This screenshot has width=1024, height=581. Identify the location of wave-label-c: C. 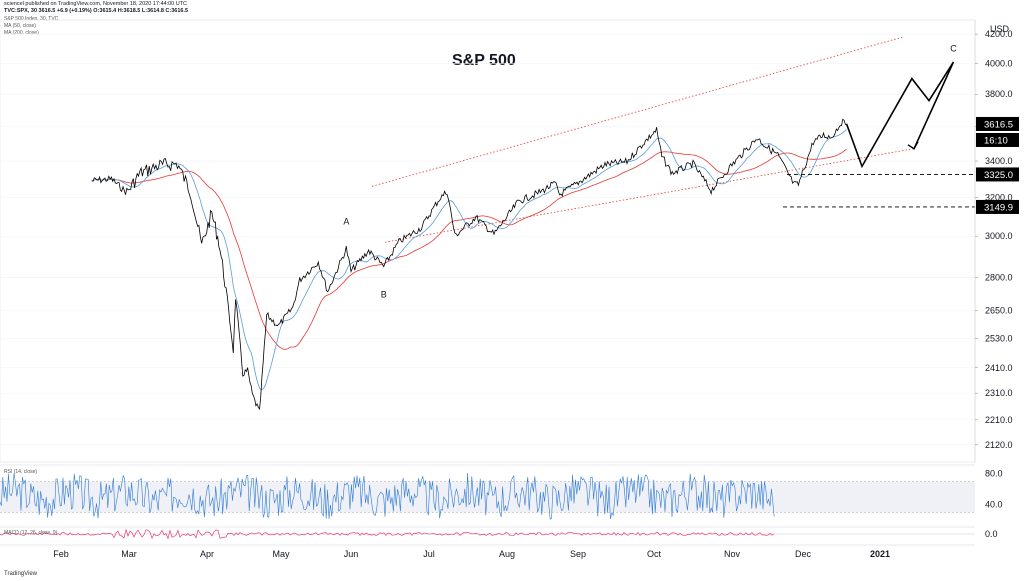
(953, 49).